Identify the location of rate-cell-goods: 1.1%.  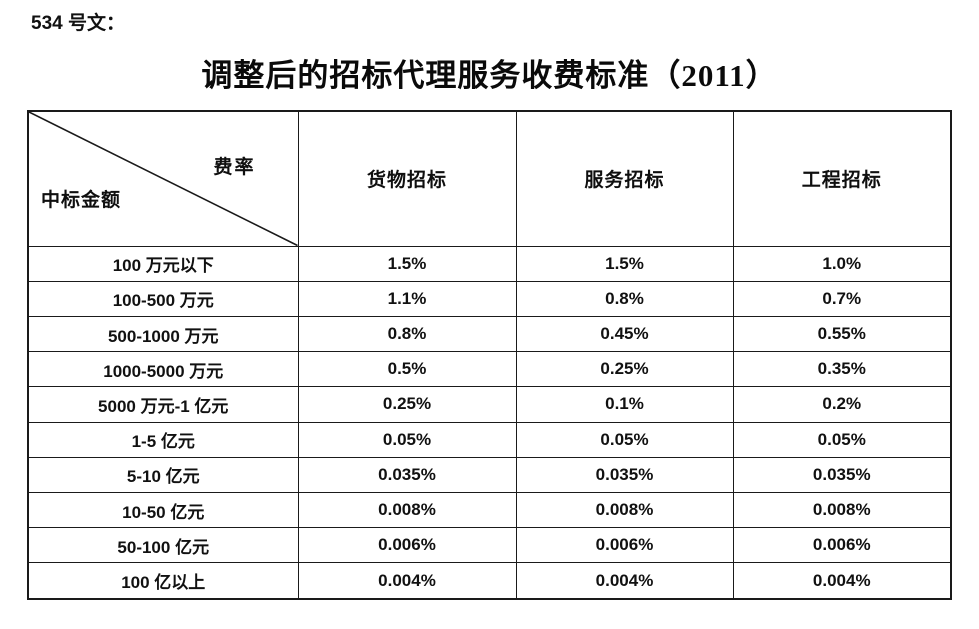
(407, 298).